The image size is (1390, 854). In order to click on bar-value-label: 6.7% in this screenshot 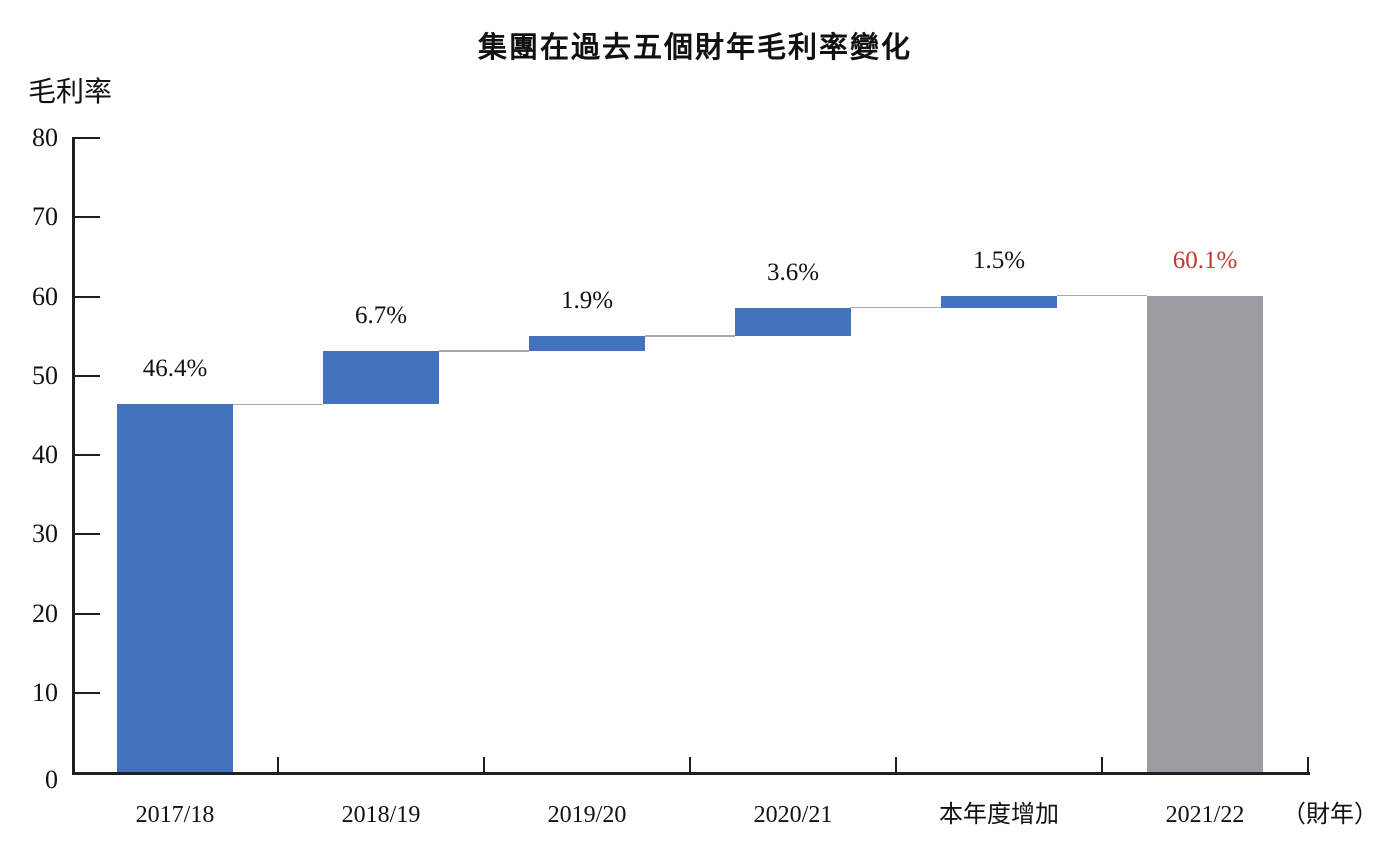, I will do `click(381, 316)`.